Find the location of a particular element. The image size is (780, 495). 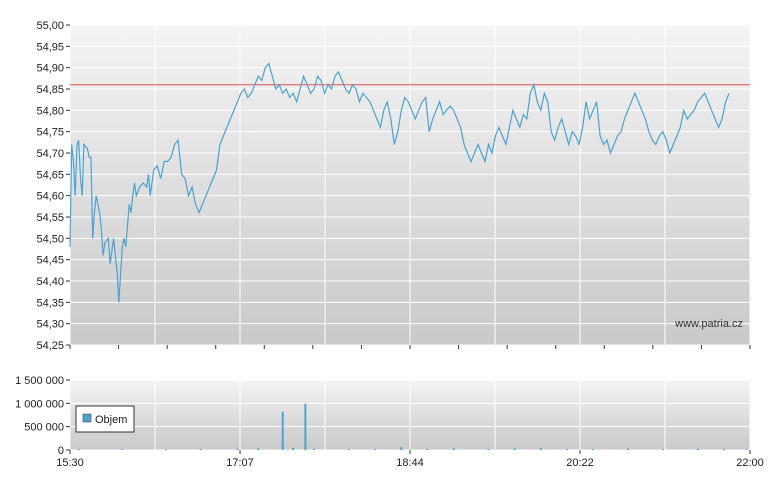

price-y-tick-label: 54,80 is located at coordinates (50, 111).